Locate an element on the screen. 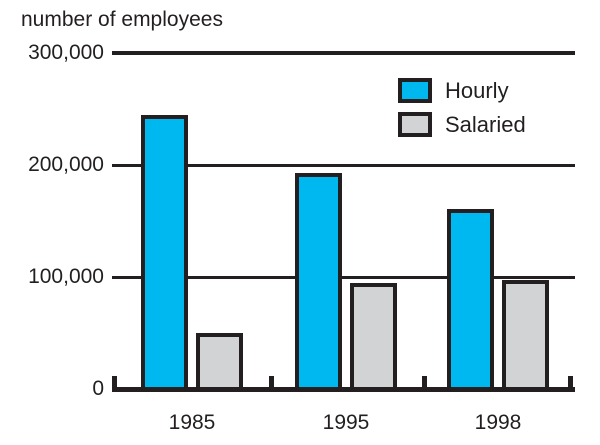 Image resolution: width=600 pixels, height=445 pixels. bar-salaried-1998 is located at coordinates (525, 336).